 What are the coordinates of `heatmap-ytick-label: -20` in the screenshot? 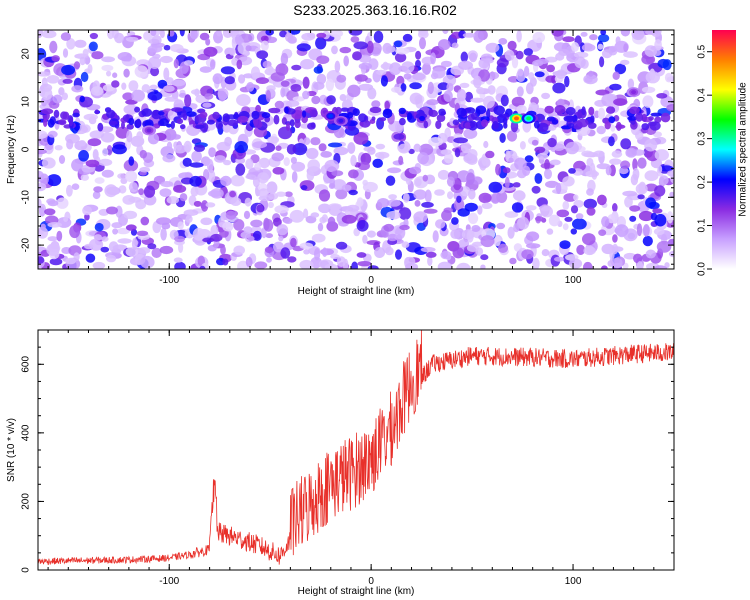 It's located at (26, 244).